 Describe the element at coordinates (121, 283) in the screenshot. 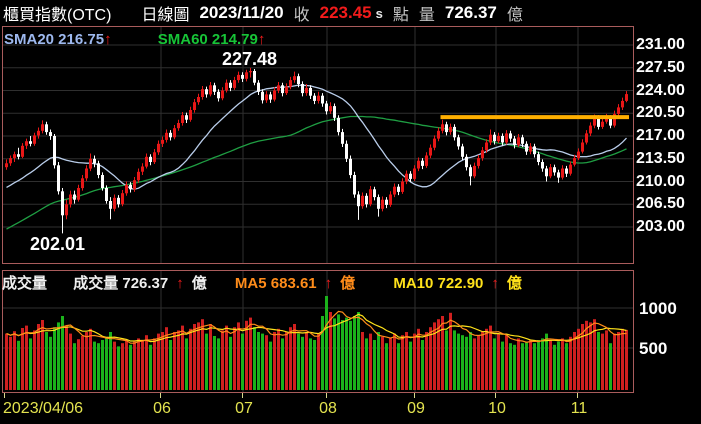

I see `volume-value-label: 成交量 726.37` at that location.